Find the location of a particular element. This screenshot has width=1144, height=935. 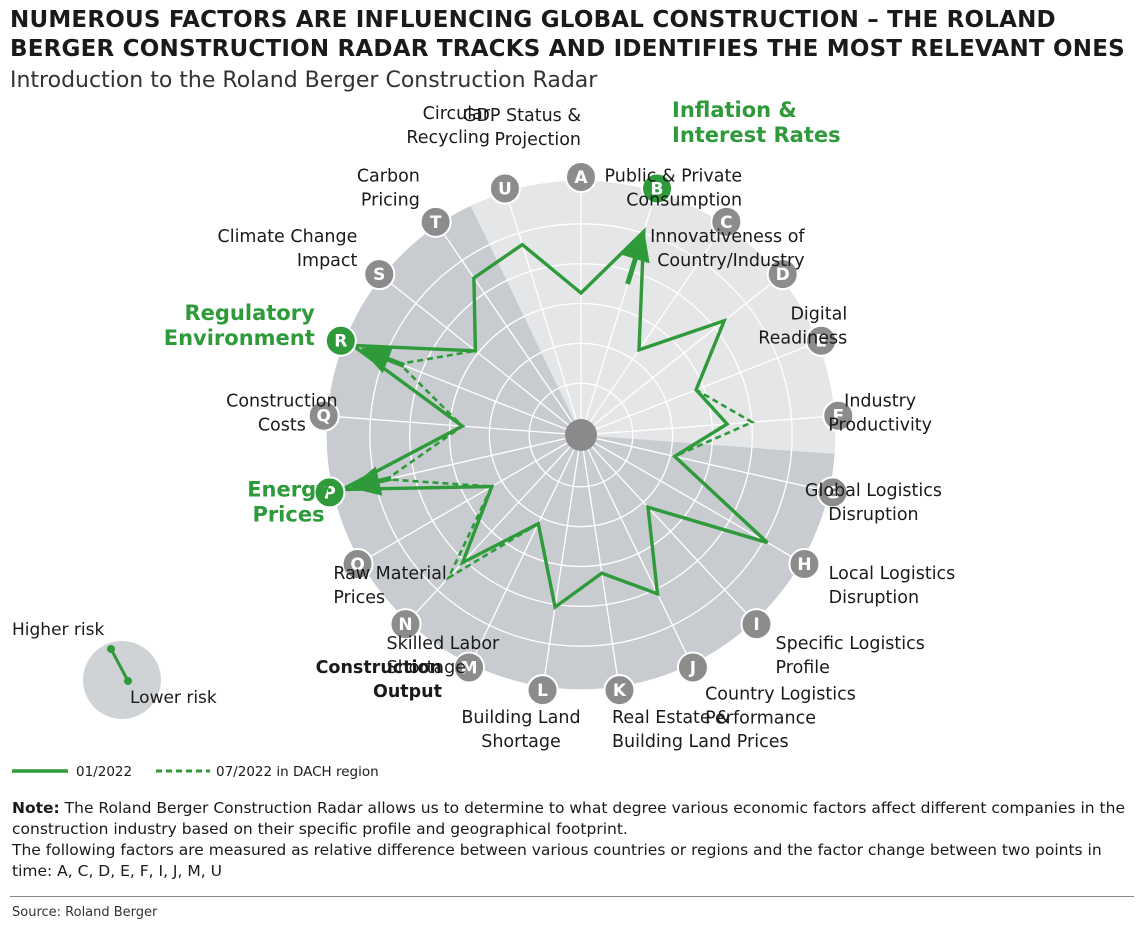

radar-spoke-C is located at coordinates (653, 329).